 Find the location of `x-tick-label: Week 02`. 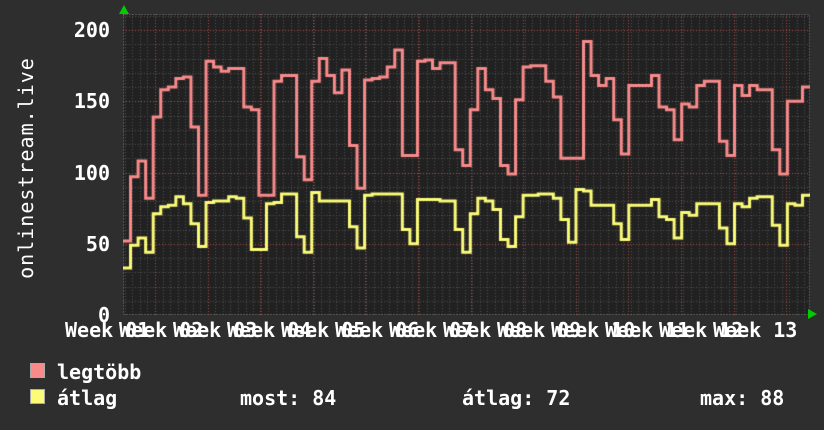

x-tick-label: Week 02 is located at coordinates (161, 330).